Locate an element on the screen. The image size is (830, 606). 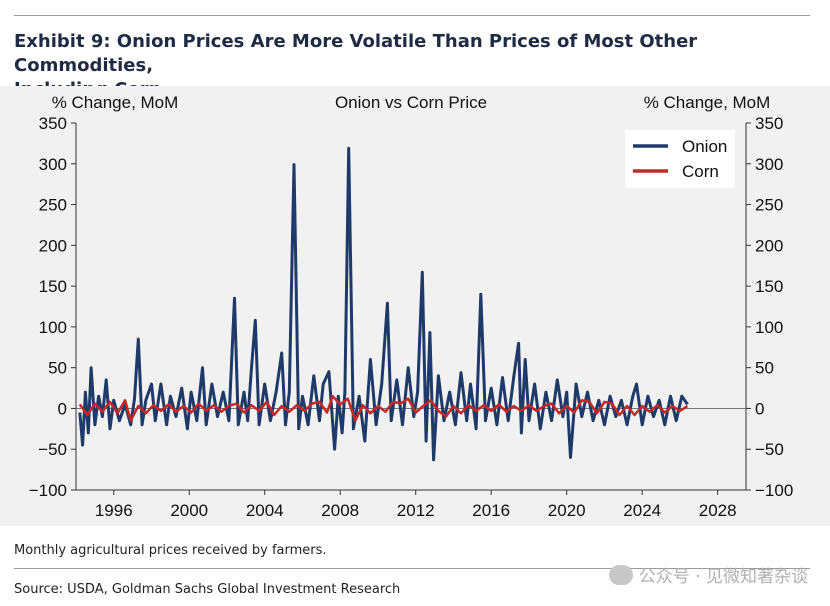
y-tick-label-right: 300 is located at coordinates (769, 164).